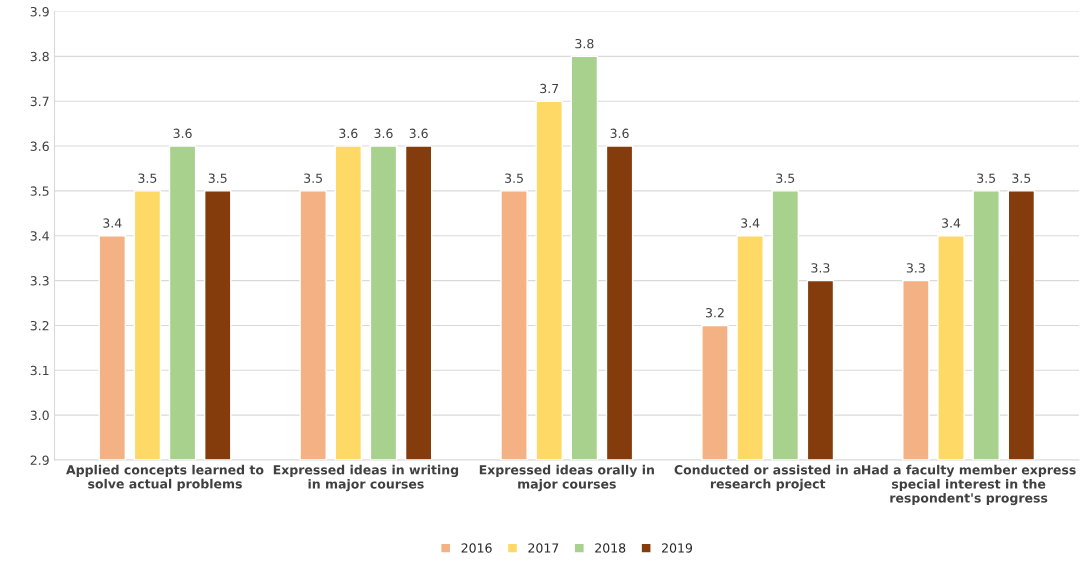 The width and height of the screenshot is (1090, 575). I want to click on data-label: 3.8, so click(584, 43).